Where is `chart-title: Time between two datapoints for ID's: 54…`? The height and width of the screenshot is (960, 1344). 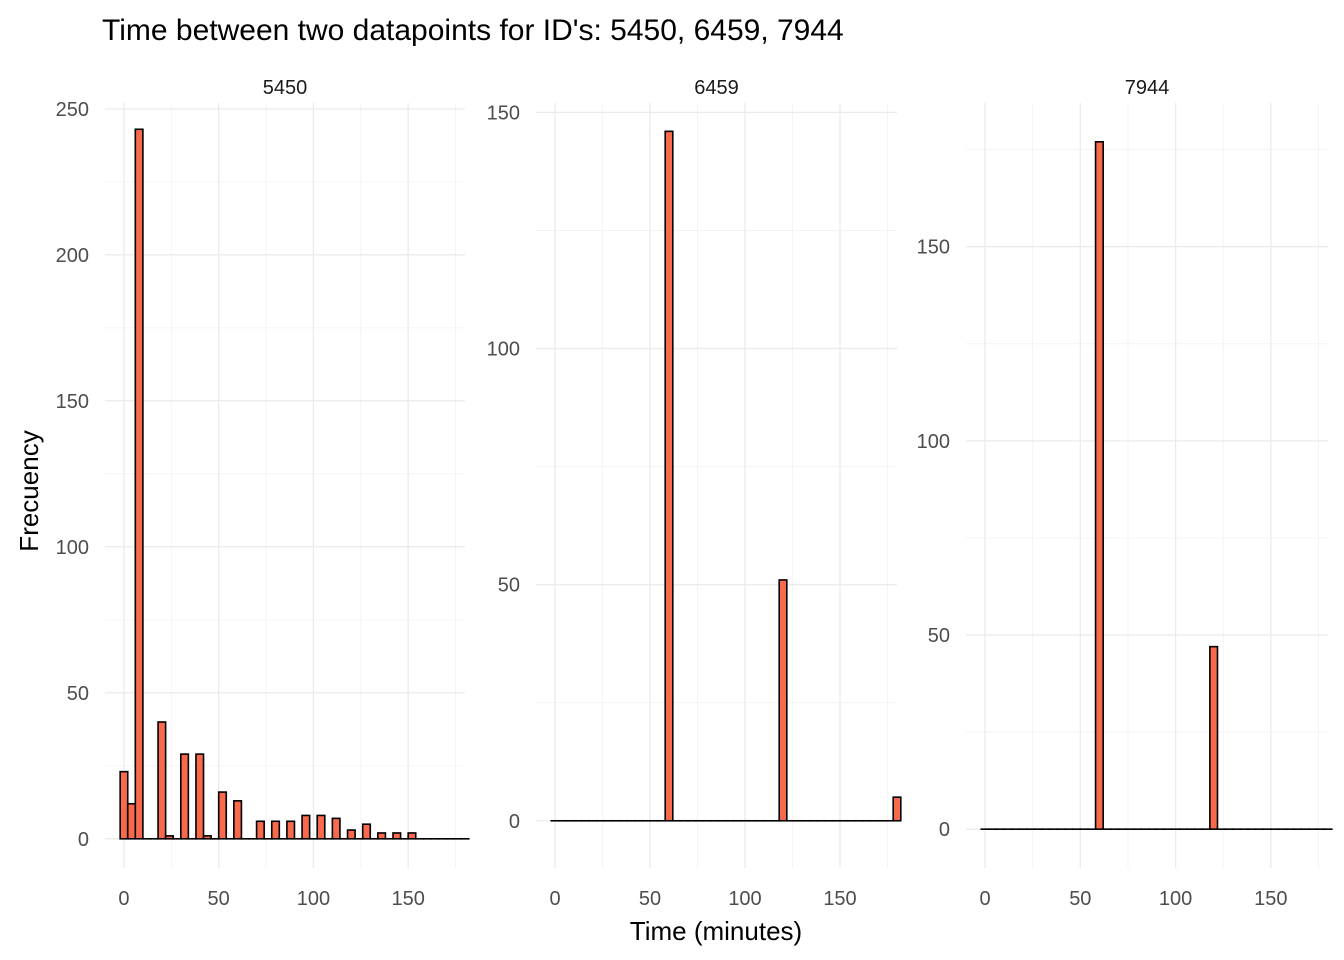
chart-title: Time between two datapoints for ID's: 54… is located at coordinates (473, 30).